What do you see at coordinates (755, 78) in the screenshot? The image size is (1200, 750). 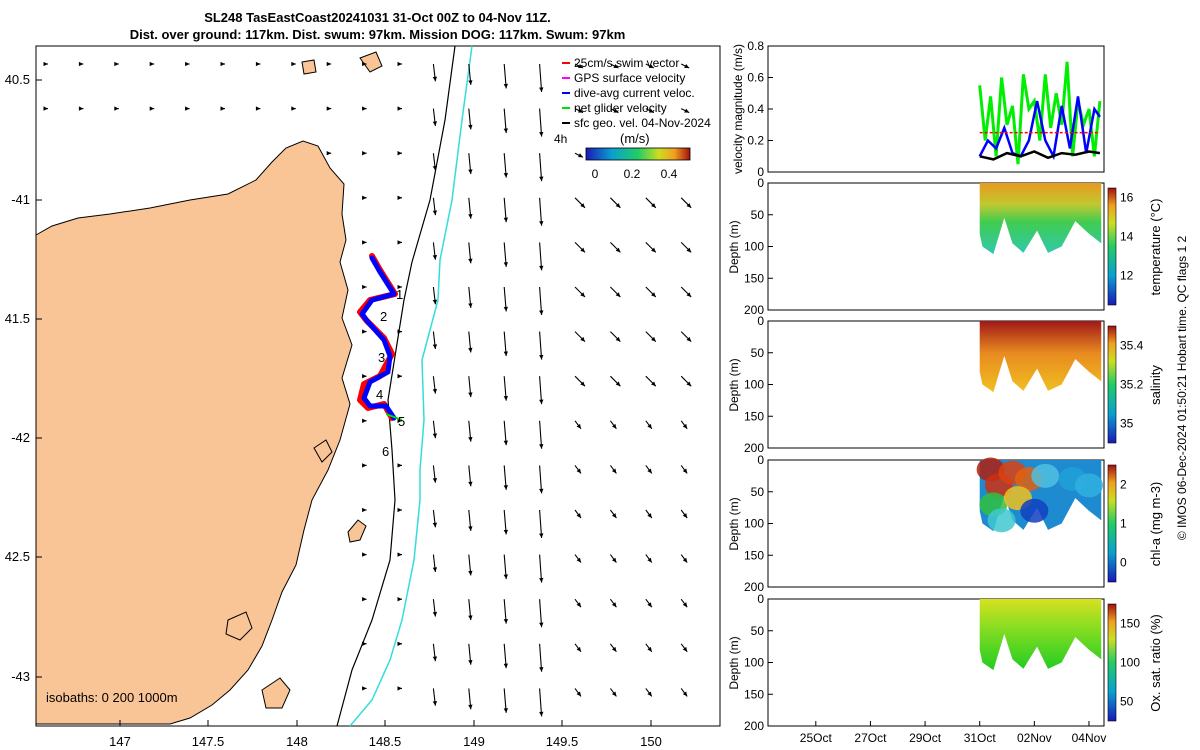 I see `velocity-ytick-label: 0.6` at bounding box center [755, 78].